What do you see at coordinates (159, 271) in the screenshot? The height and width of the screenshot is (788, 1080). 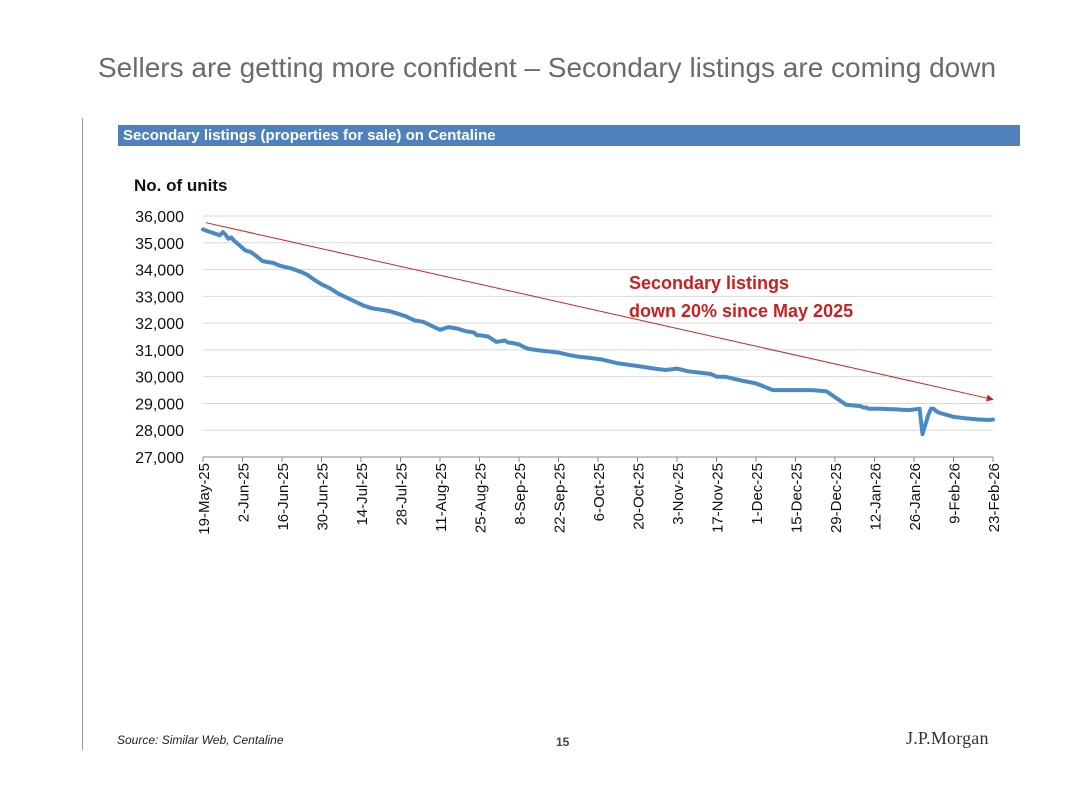 I see `y-tick-label: 34,000` at bounding box center [159, 271].